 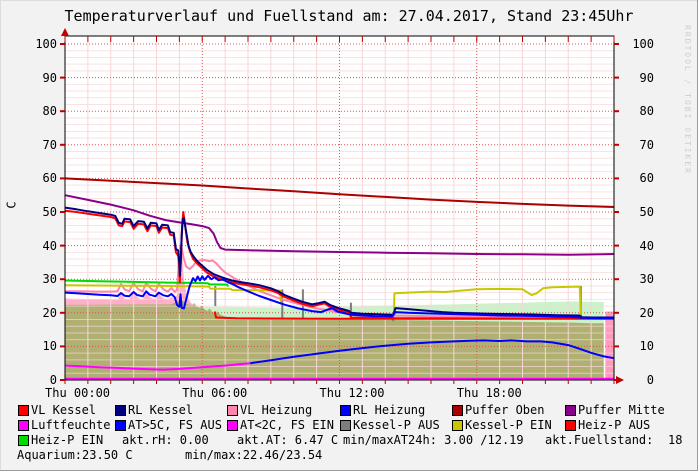 What do you see at coordinates (232, 410) in the screenshot?
I see `legend-swatch-vl-heizung` at bounding box center [232, 410].